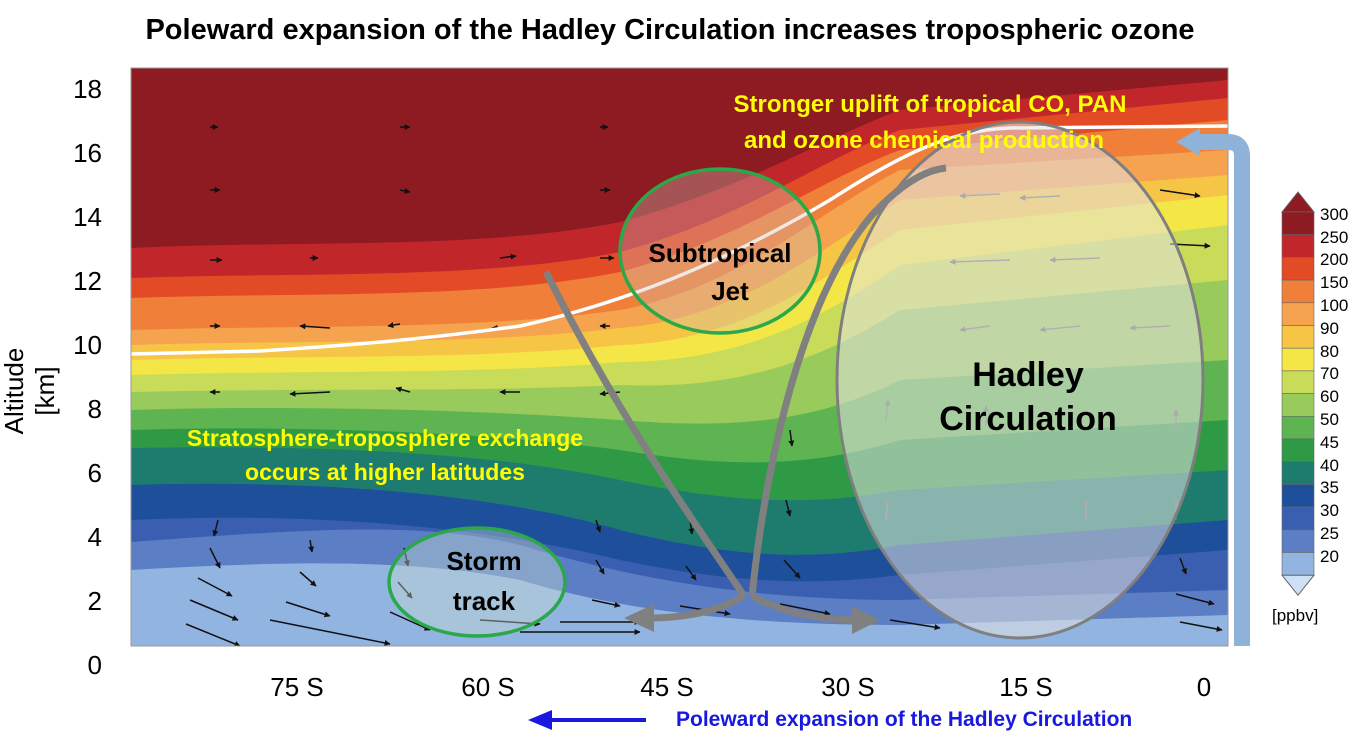  What do you see at coordinates (94, 537) in the screenshot?
I see `y-tick: 4` at bounding box center [94, 537].